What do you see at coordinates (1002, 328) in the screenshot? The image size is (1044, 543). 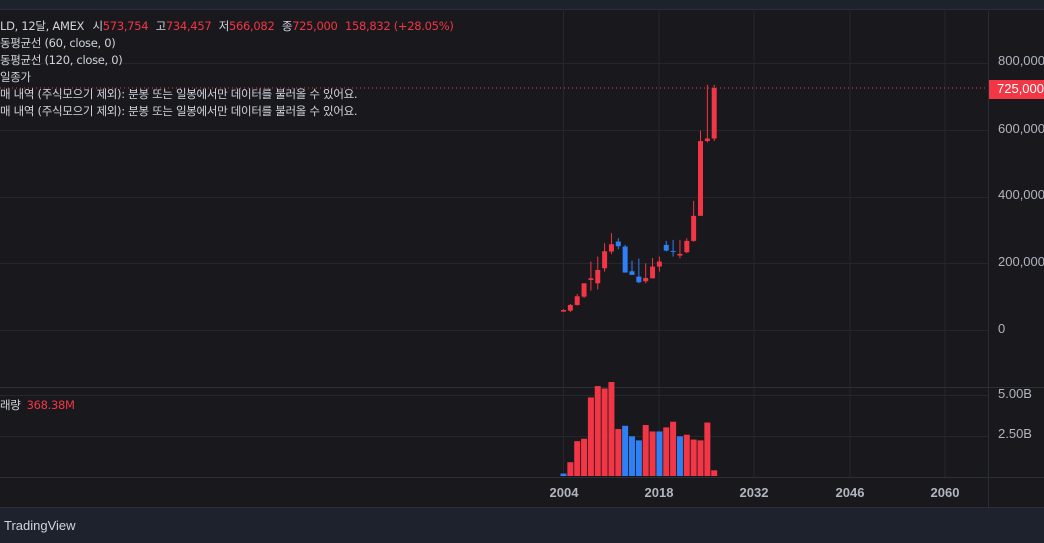 I see `price-tick-0: 0` at bounding box center [1002, 328].